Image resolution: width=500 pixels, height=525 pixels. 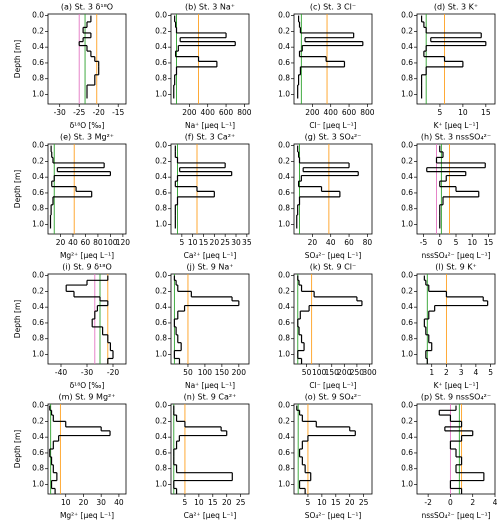 I want to click on x-axis-label: δ¹⁸O [‰], so click(x=87, y=385).